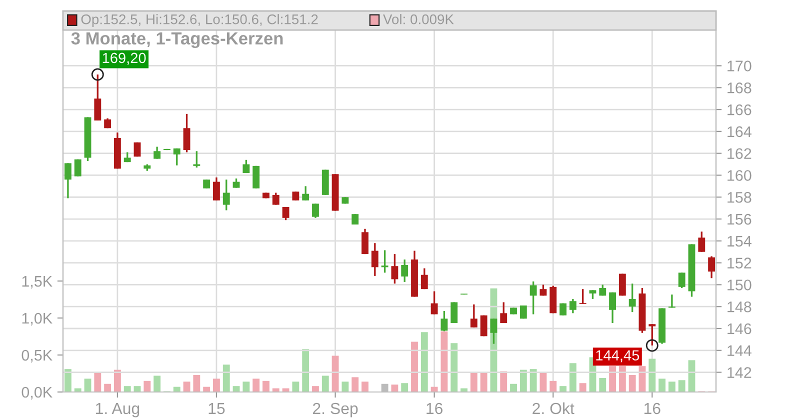 The height and width of the screenshot is (420, 800). I want to click on y2-tick-label: 160, so click(740, 175).